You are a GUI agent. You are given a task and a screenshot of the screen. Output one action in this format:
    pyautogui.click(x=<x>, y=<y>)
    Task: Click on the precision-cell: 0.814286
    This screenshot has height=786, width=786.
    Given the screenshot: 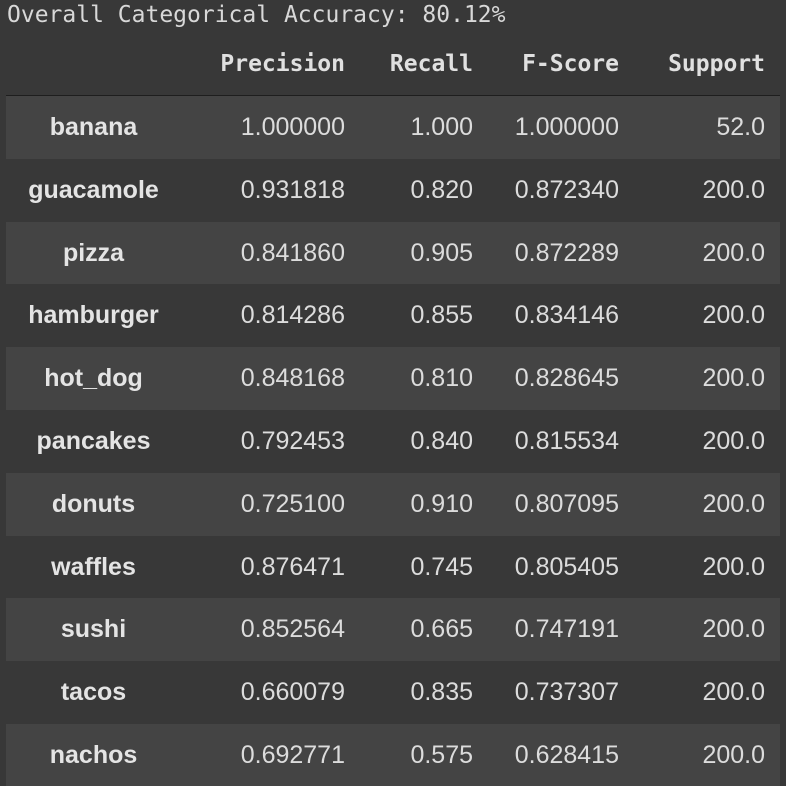 What is the action you would take?
    pyautogui.click(x=292, y=315)
    